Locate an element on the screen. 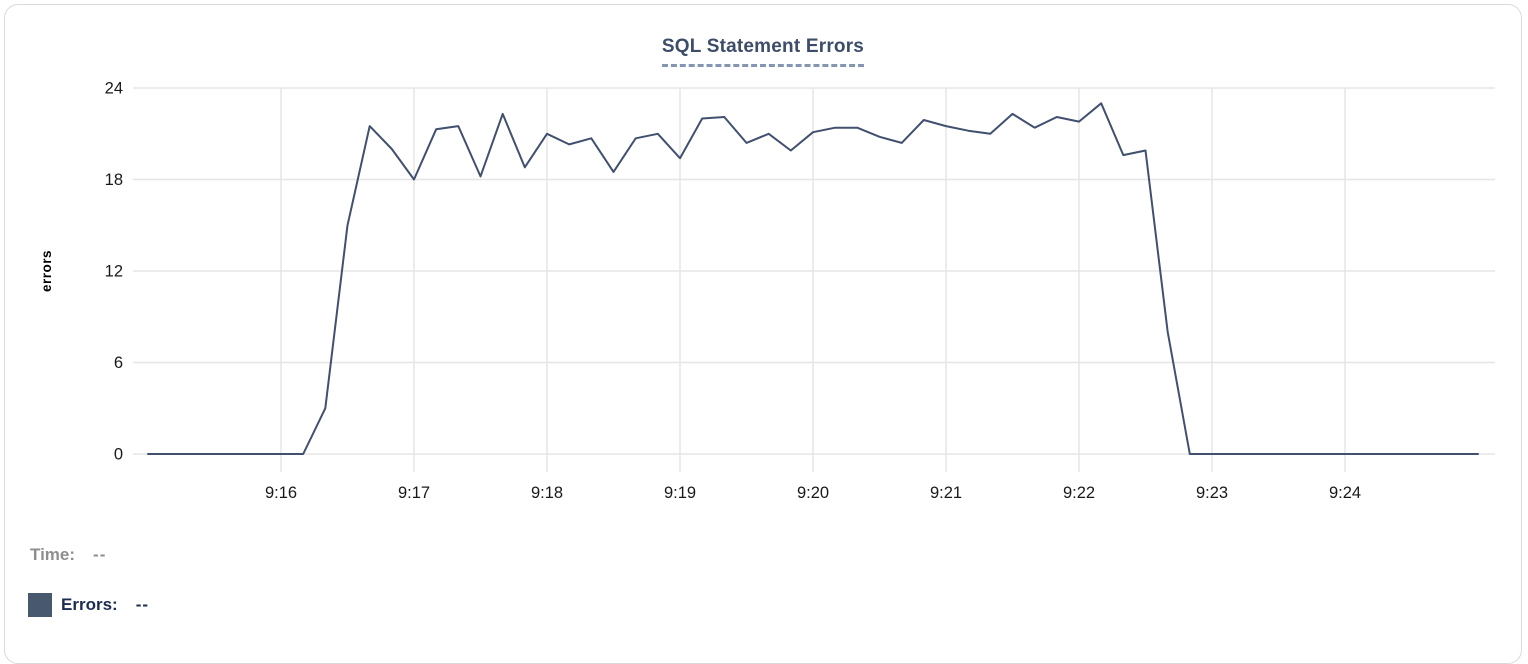  errors-series-swatch is located at coordinates (40, 605).